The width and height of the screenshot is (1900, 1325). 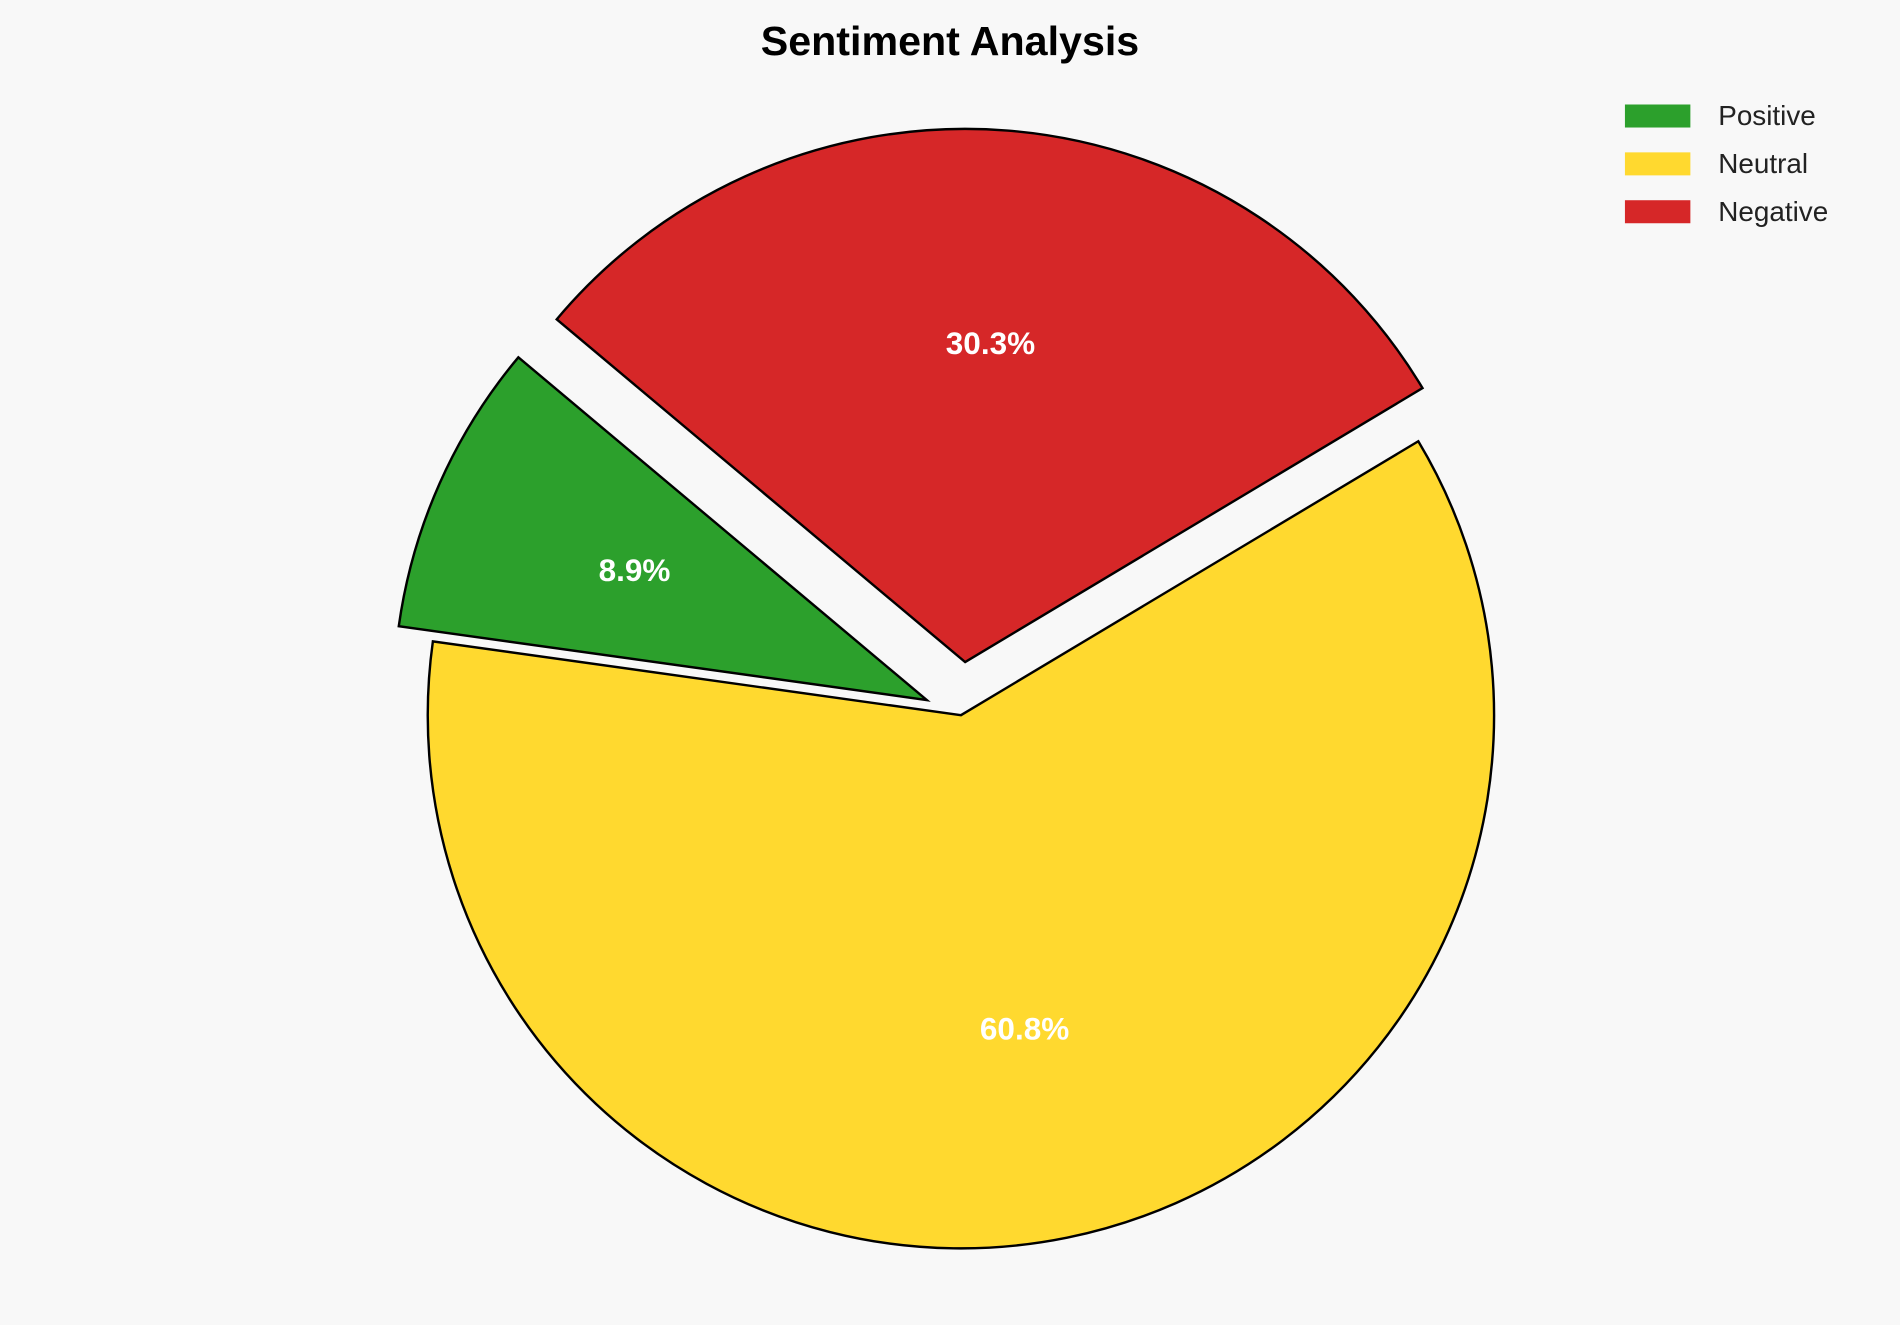 I want to click on legend-swatch-positive, so click(x=1657, y=116).